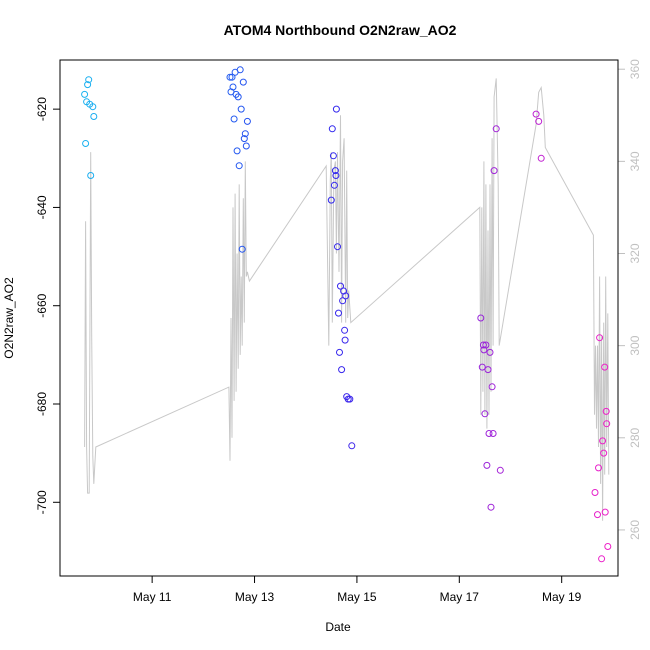 The image size is (650, 650). What do you see at coordinates (460, 597) in the screenshot?
I see `x-tick-label: May 17` at bounding box center [460, 597].